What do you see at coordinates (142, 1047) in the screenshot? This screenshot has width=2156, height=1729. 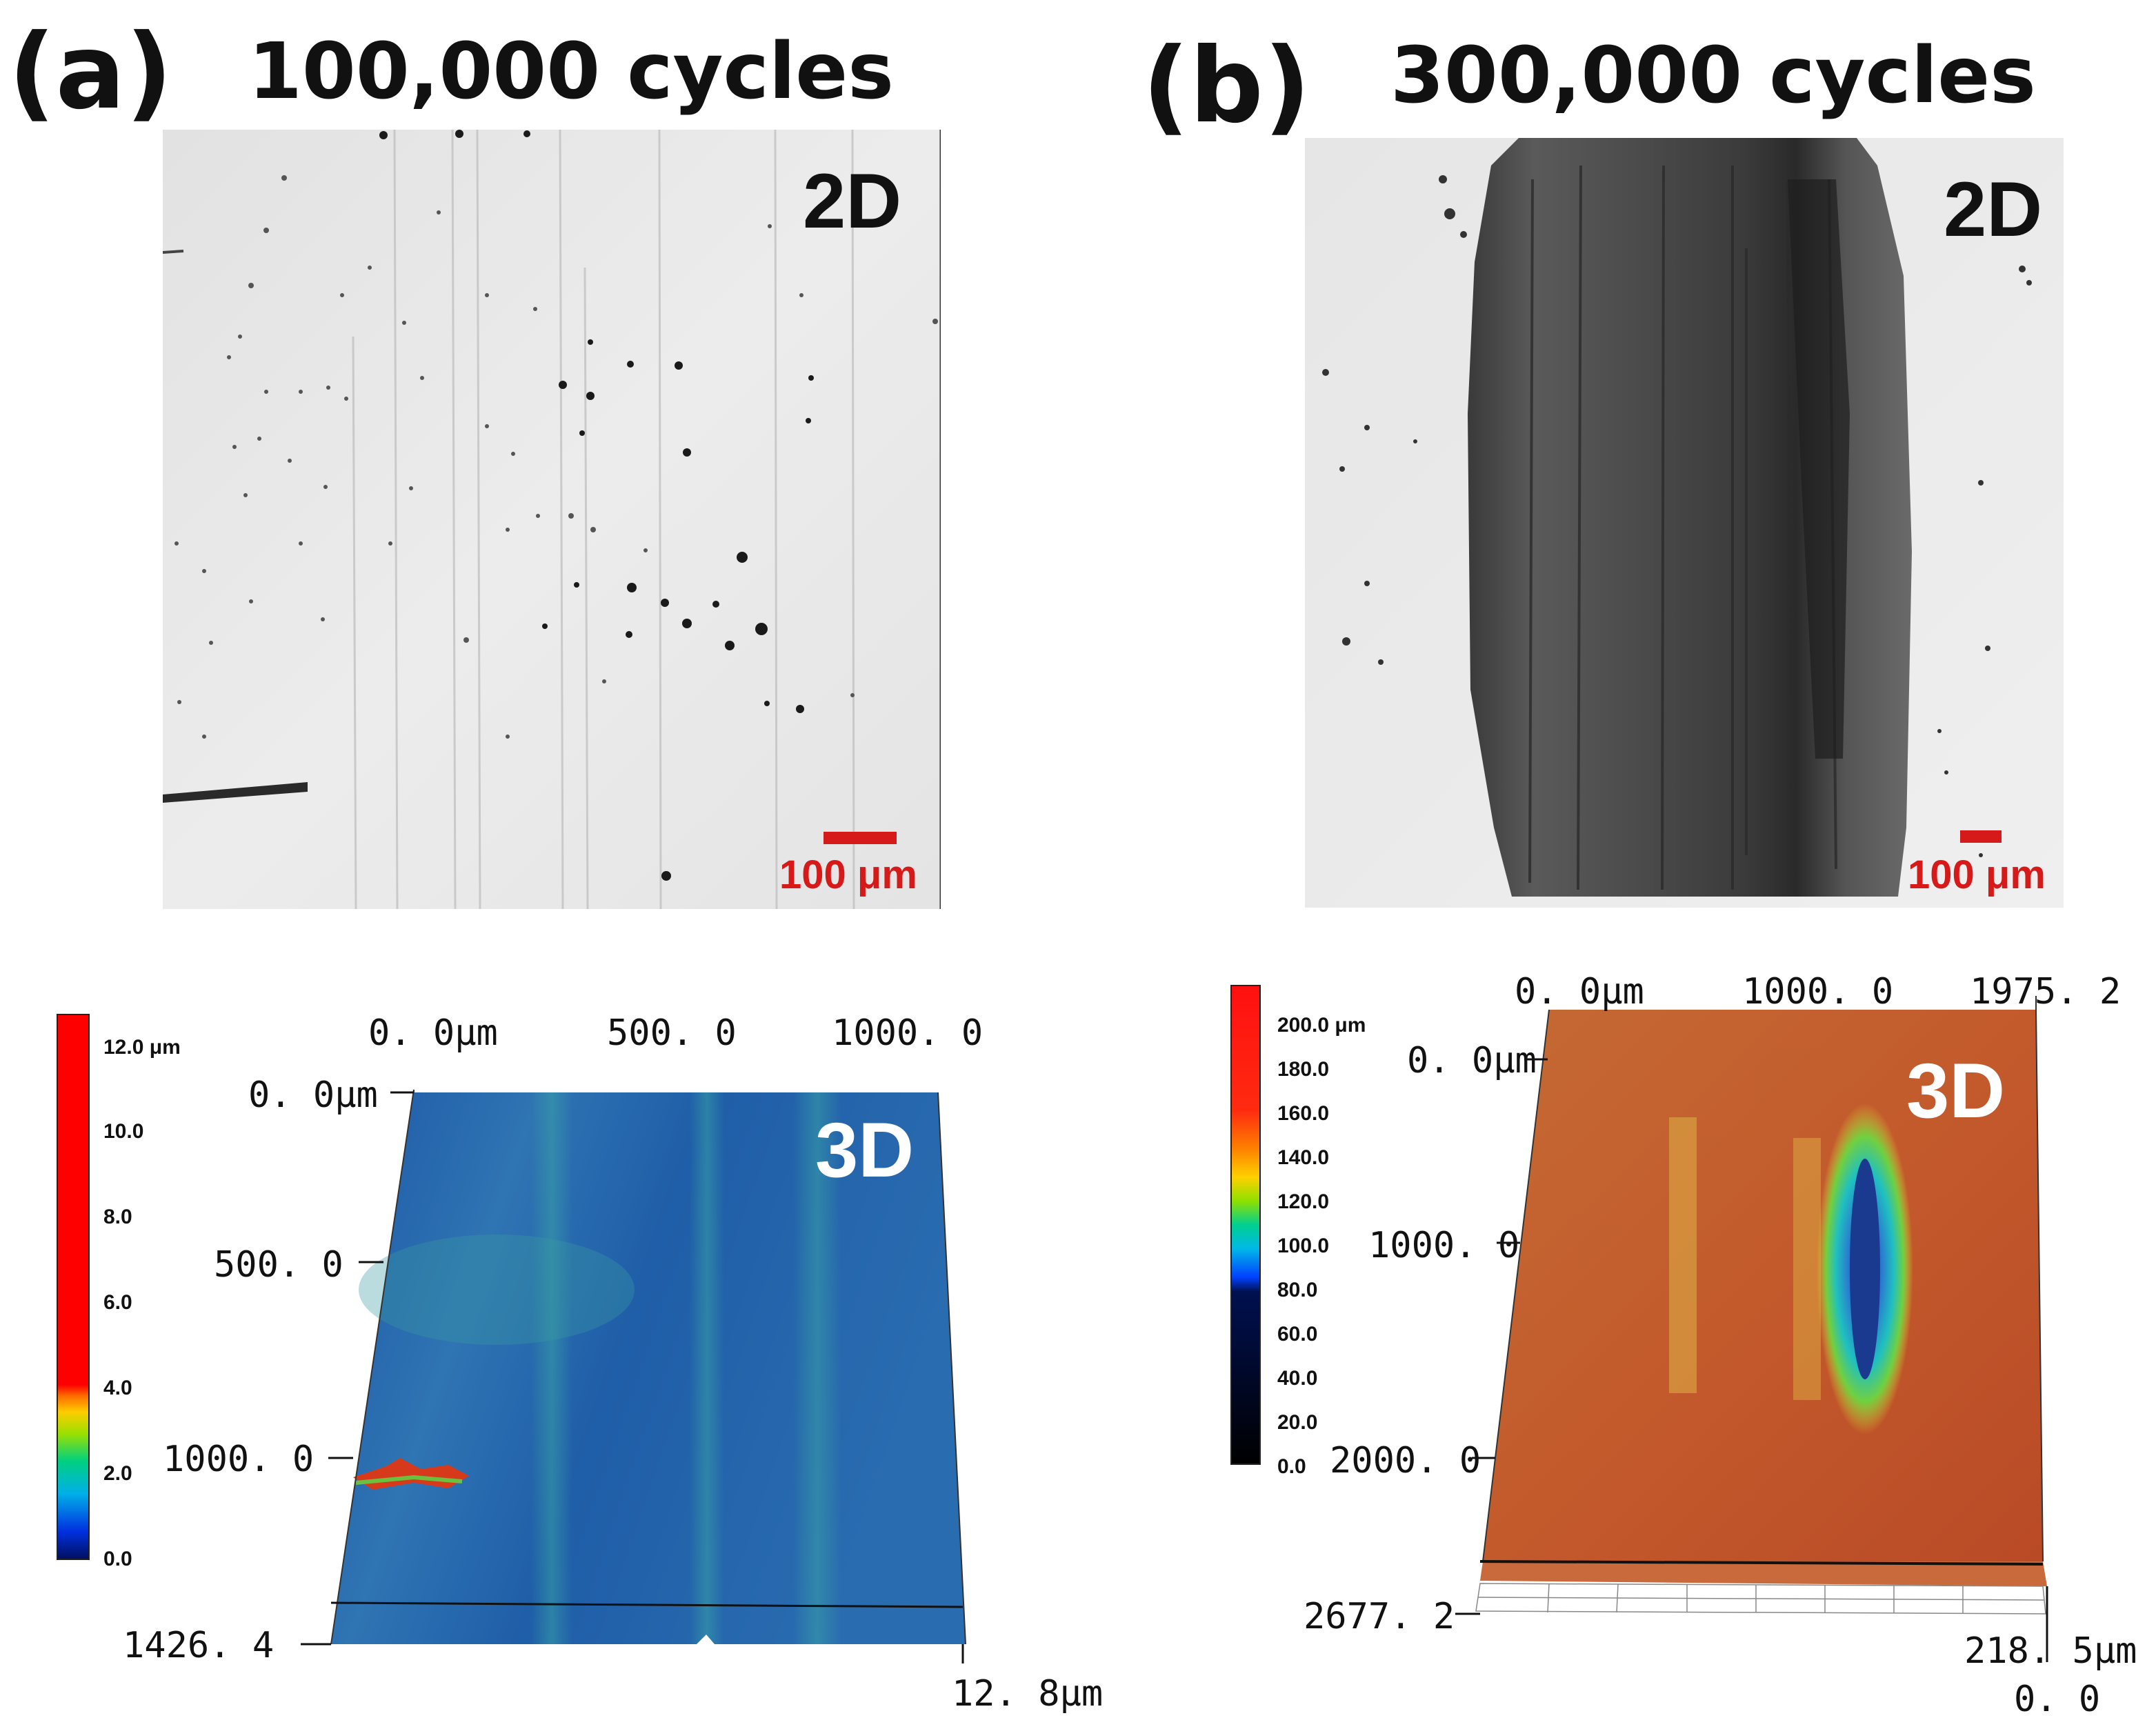 I see `panel-a-cbar-tick-0: 12.0 μm` at bounding box center [142, 1047].